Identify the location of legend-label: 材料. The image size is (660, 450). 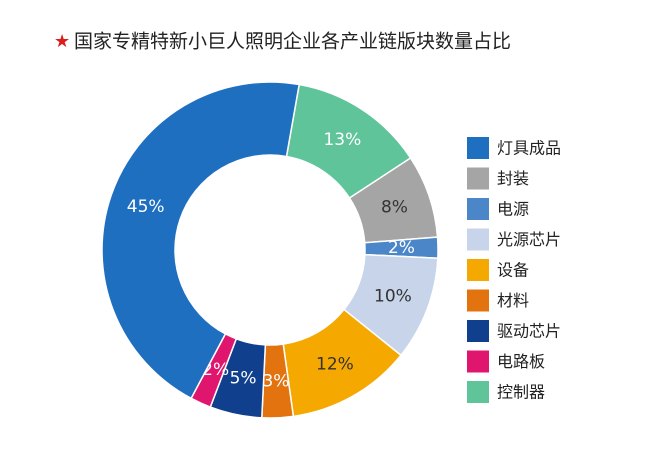
(513, 300).